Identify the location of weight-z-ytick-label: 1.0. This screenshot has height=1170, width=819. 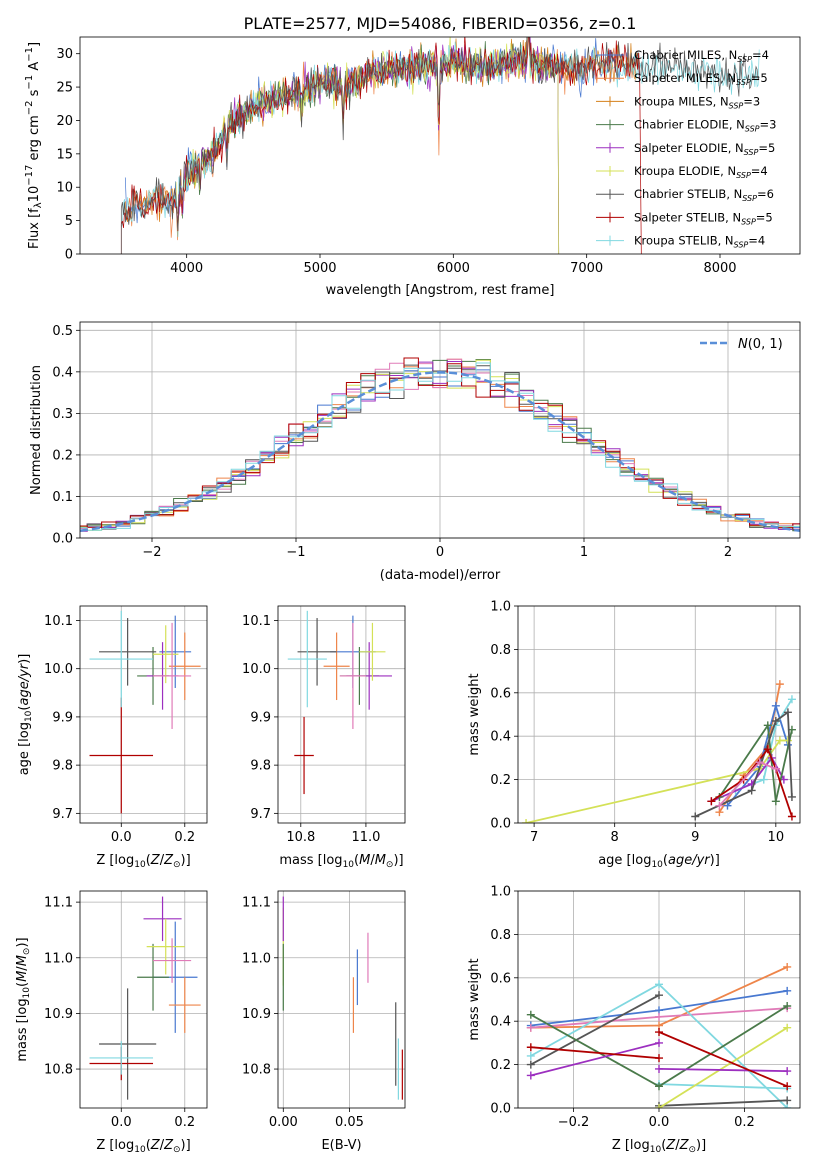
(500, 892).